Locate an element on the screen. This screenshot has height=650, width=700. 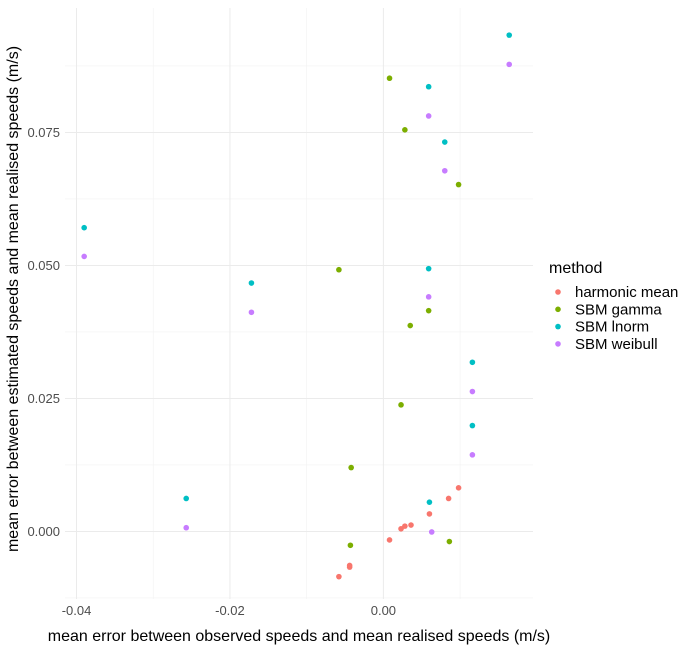
legend-label: SBM gamma is located at coordinates (618, 309).